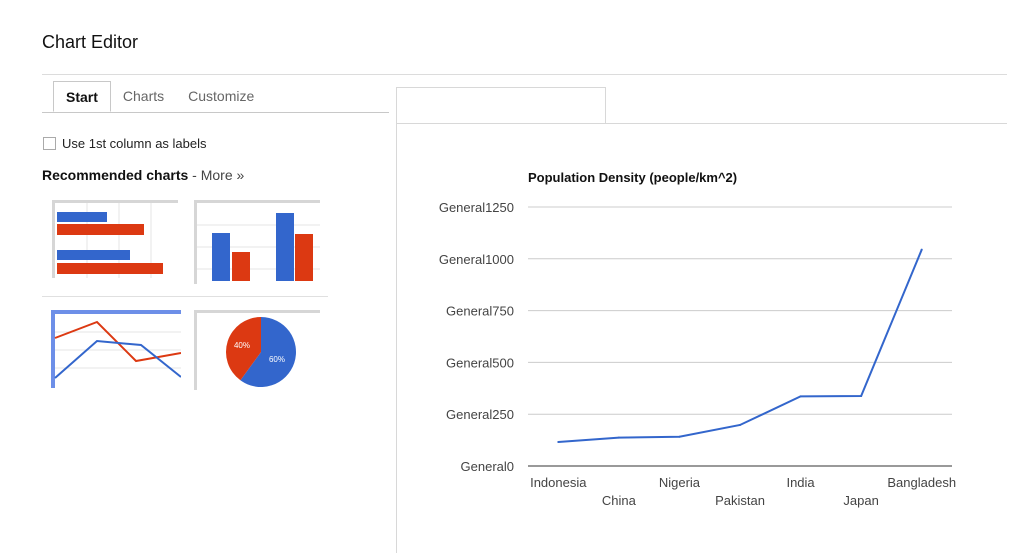  What do you see at coordinates (143, 96) in the screenshot?
I see `tab-charts: Charts` at bounding box center [143, 96].